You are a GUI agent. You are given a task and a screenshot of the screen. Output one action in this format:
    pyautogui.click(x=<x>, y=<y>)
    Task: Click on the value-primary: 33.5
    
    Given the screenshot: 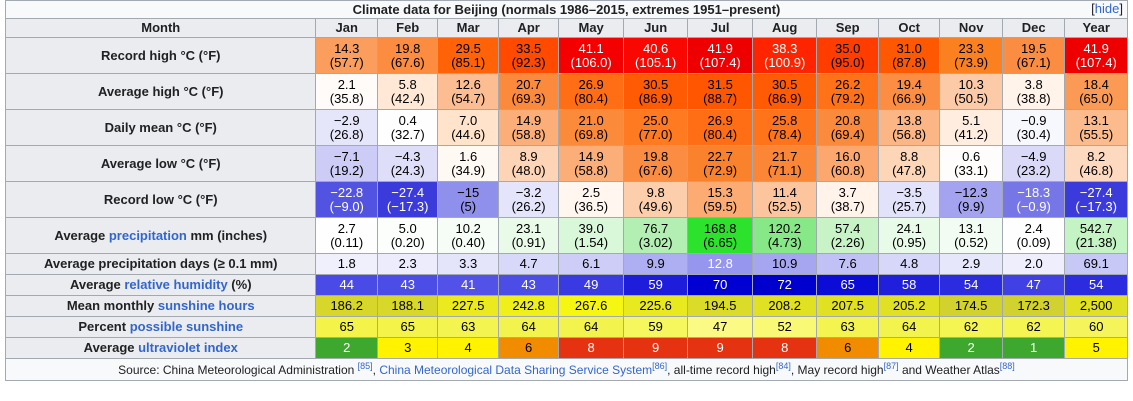 What is the action you would take?
    pyautogui.click(x=528, y=48)
    